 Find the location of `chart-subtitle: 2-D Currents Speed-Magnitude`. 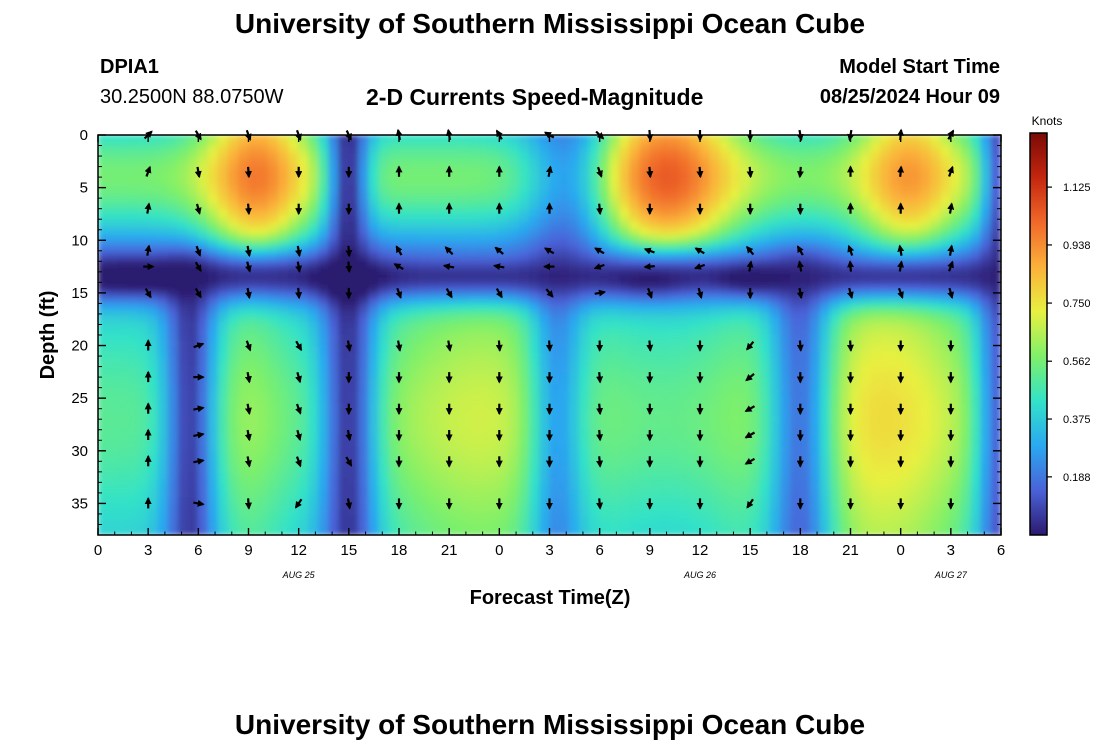

chart-subtitle: 2-D Currents Speed-Magnitude is located at coordinates (535, 97).